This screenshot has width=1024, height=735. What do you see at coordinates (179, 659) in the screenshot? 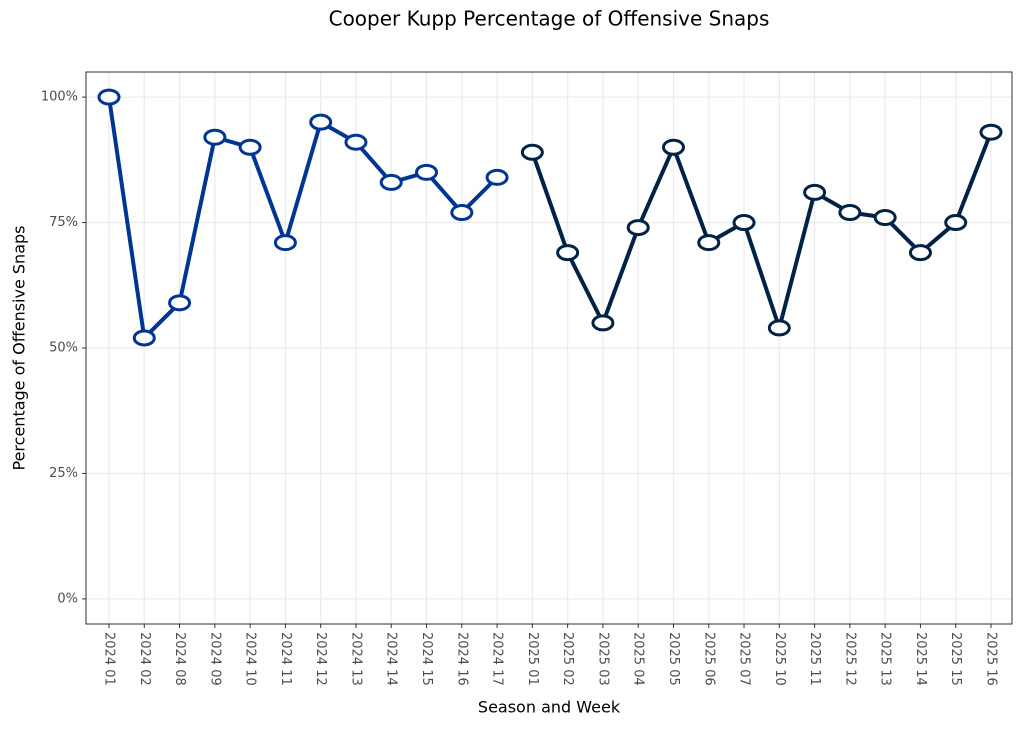
I see `x-tick-label: 2024 08` at bounding box center [179, 659].